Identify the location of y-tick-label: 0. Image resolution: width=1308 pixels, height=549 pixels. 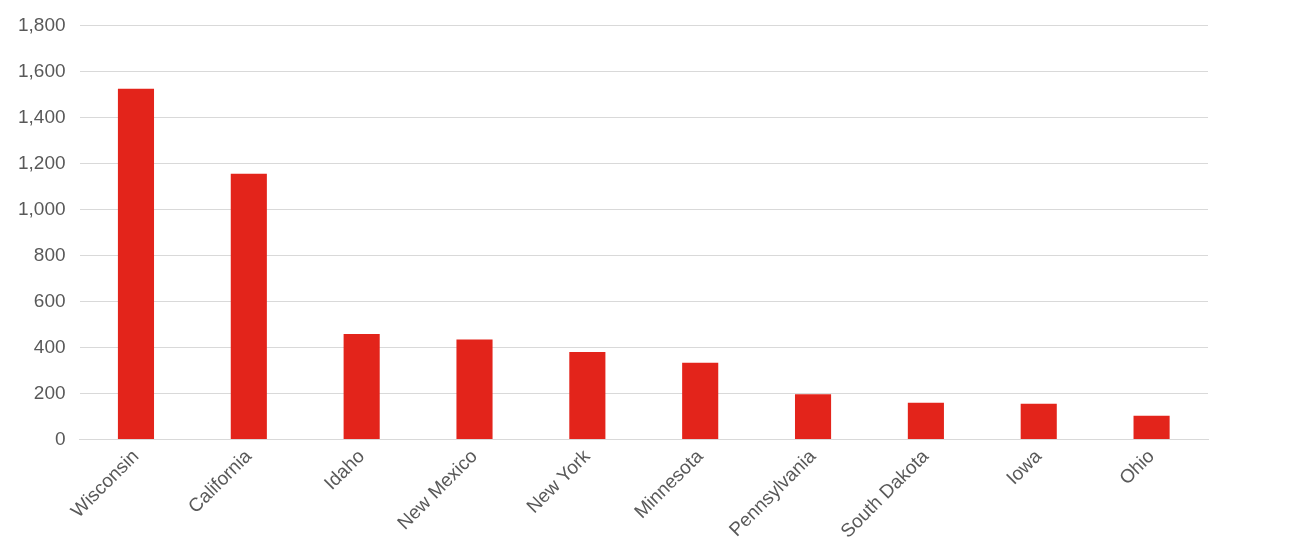
(60, 438).